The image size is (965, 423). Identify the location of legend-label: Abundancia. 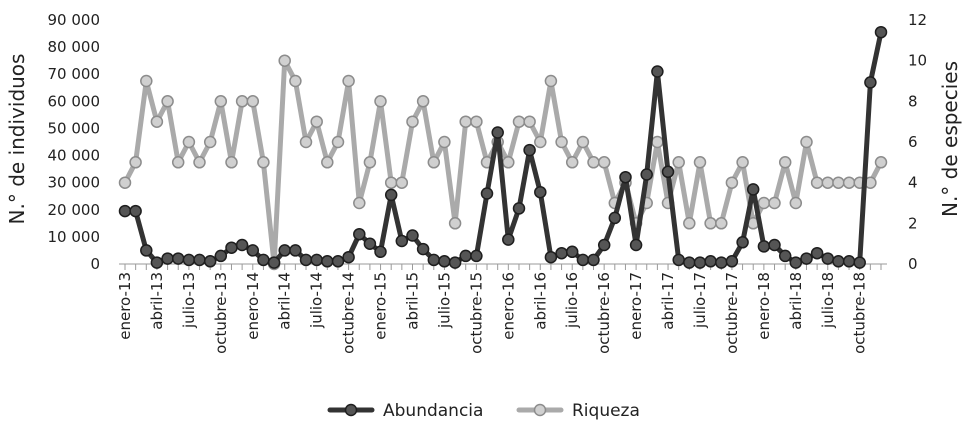
(433, 411).